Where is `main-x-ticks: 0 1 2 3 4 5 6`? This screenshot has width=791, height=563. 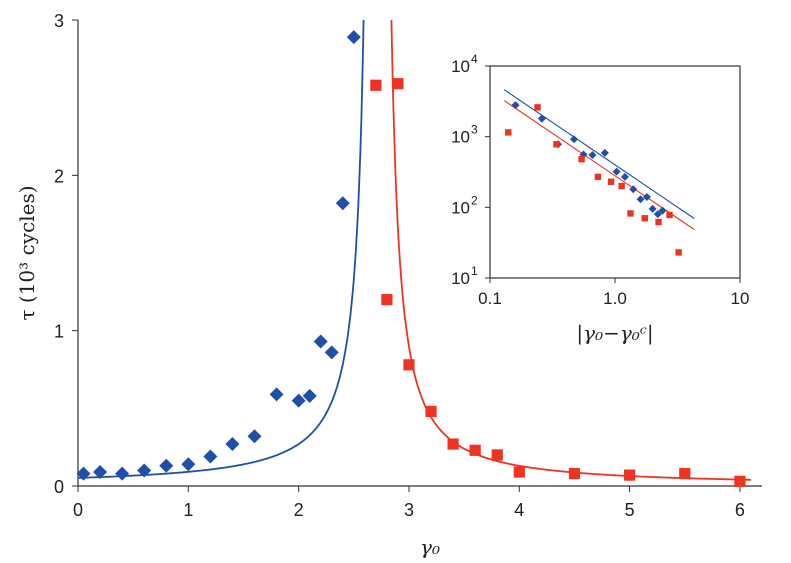
main-x-ticks: 0 1 2 3 4 5 6 is located at coordinates (409, 503).